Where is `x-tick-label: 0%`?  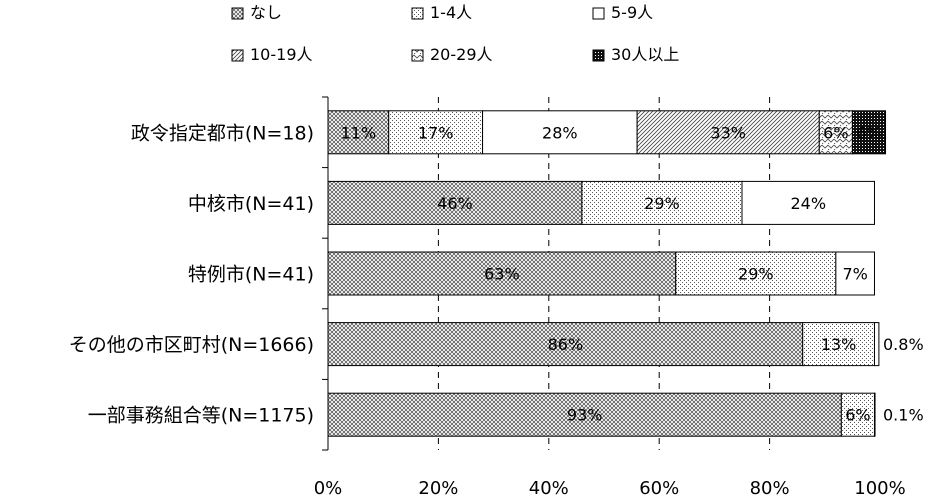
x-tick-label: 0% is located at coordinates (328, 488).